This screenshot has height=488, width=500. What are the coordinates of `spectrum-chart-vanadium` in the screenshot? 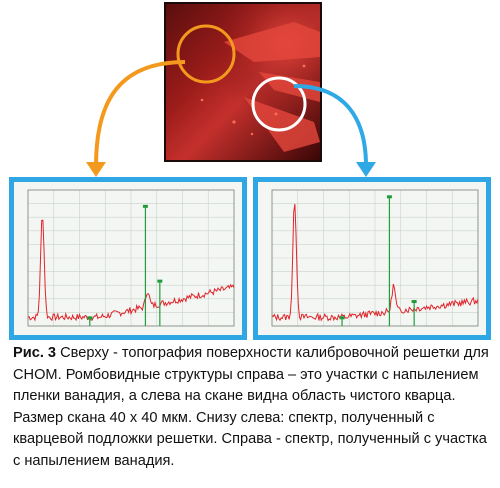 It's located at (375, 258).